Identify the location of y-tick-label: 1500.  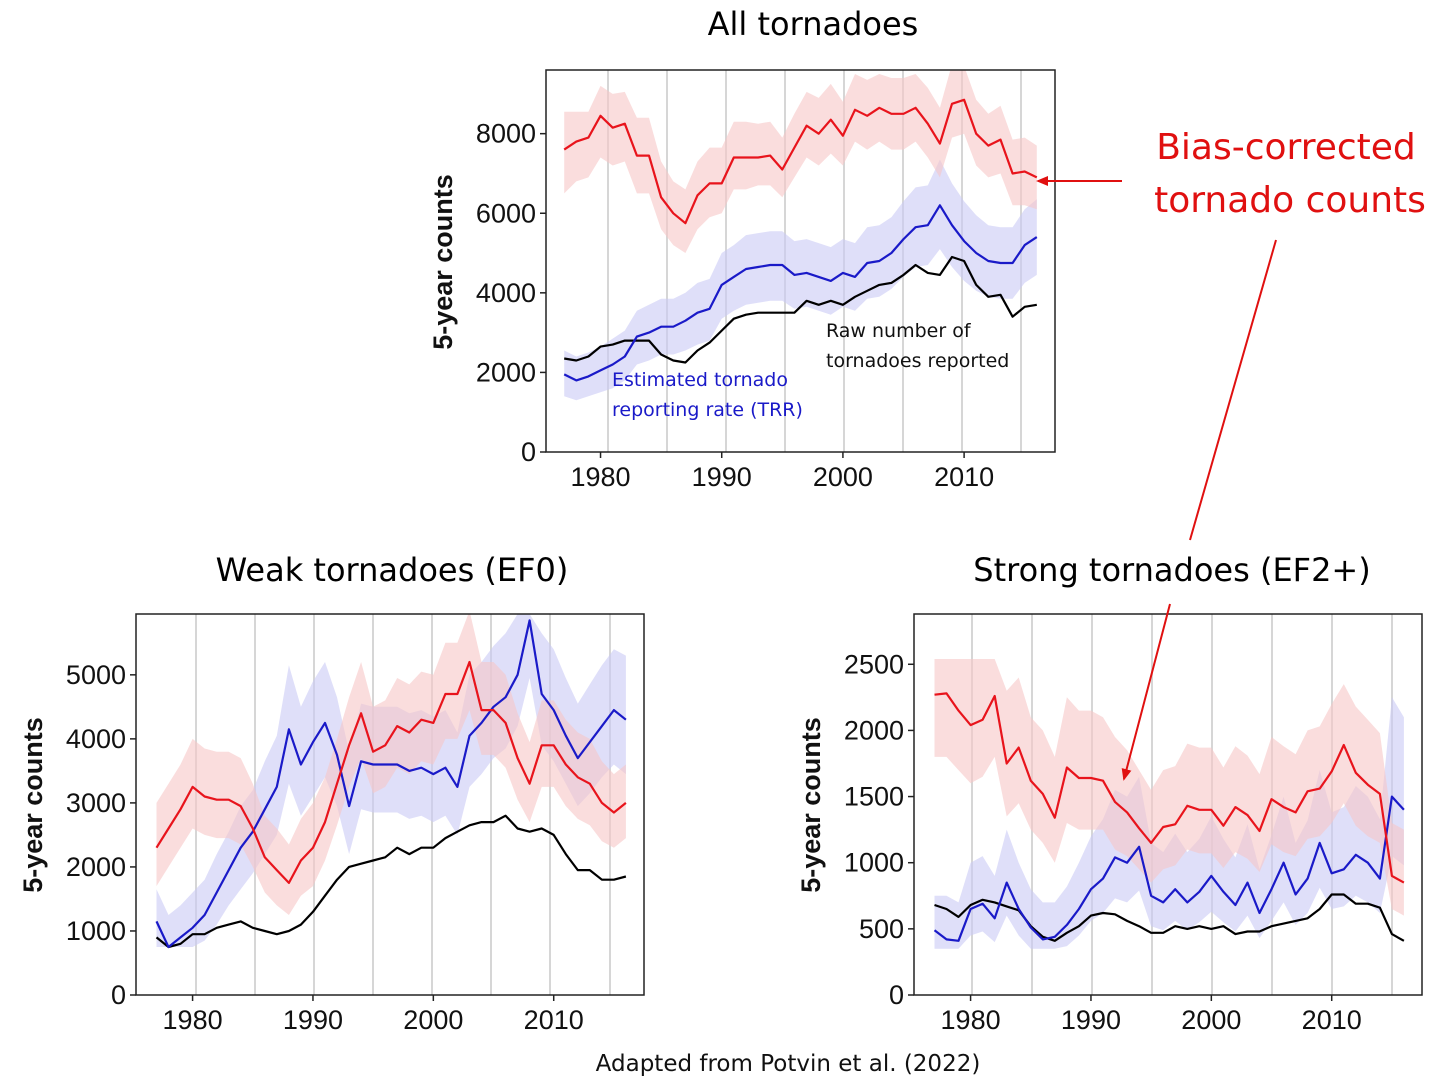
(874, 797).